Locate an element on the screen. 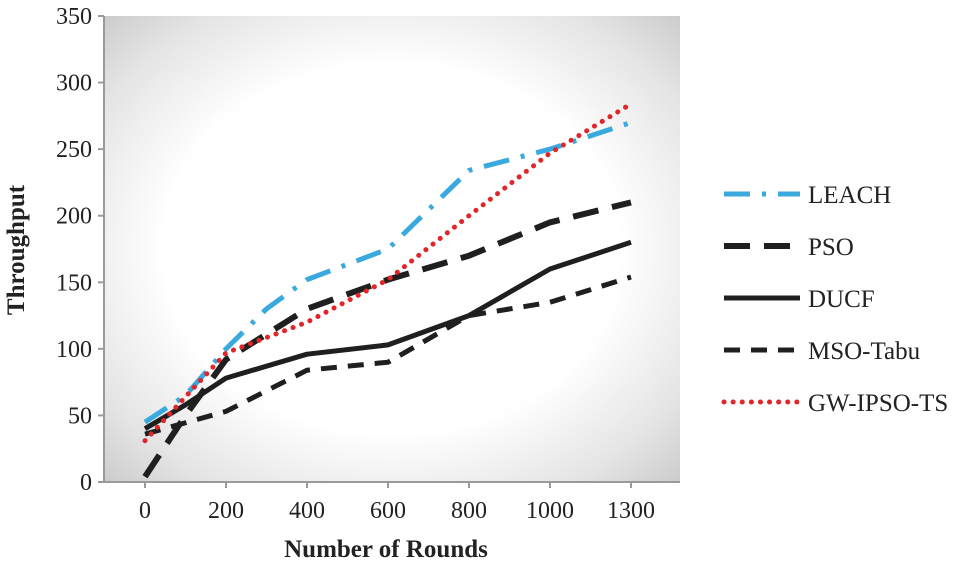 The height and width of the screenshot is (563, 975). y-axis-title: Throughput is located at coordinates (16, 249).